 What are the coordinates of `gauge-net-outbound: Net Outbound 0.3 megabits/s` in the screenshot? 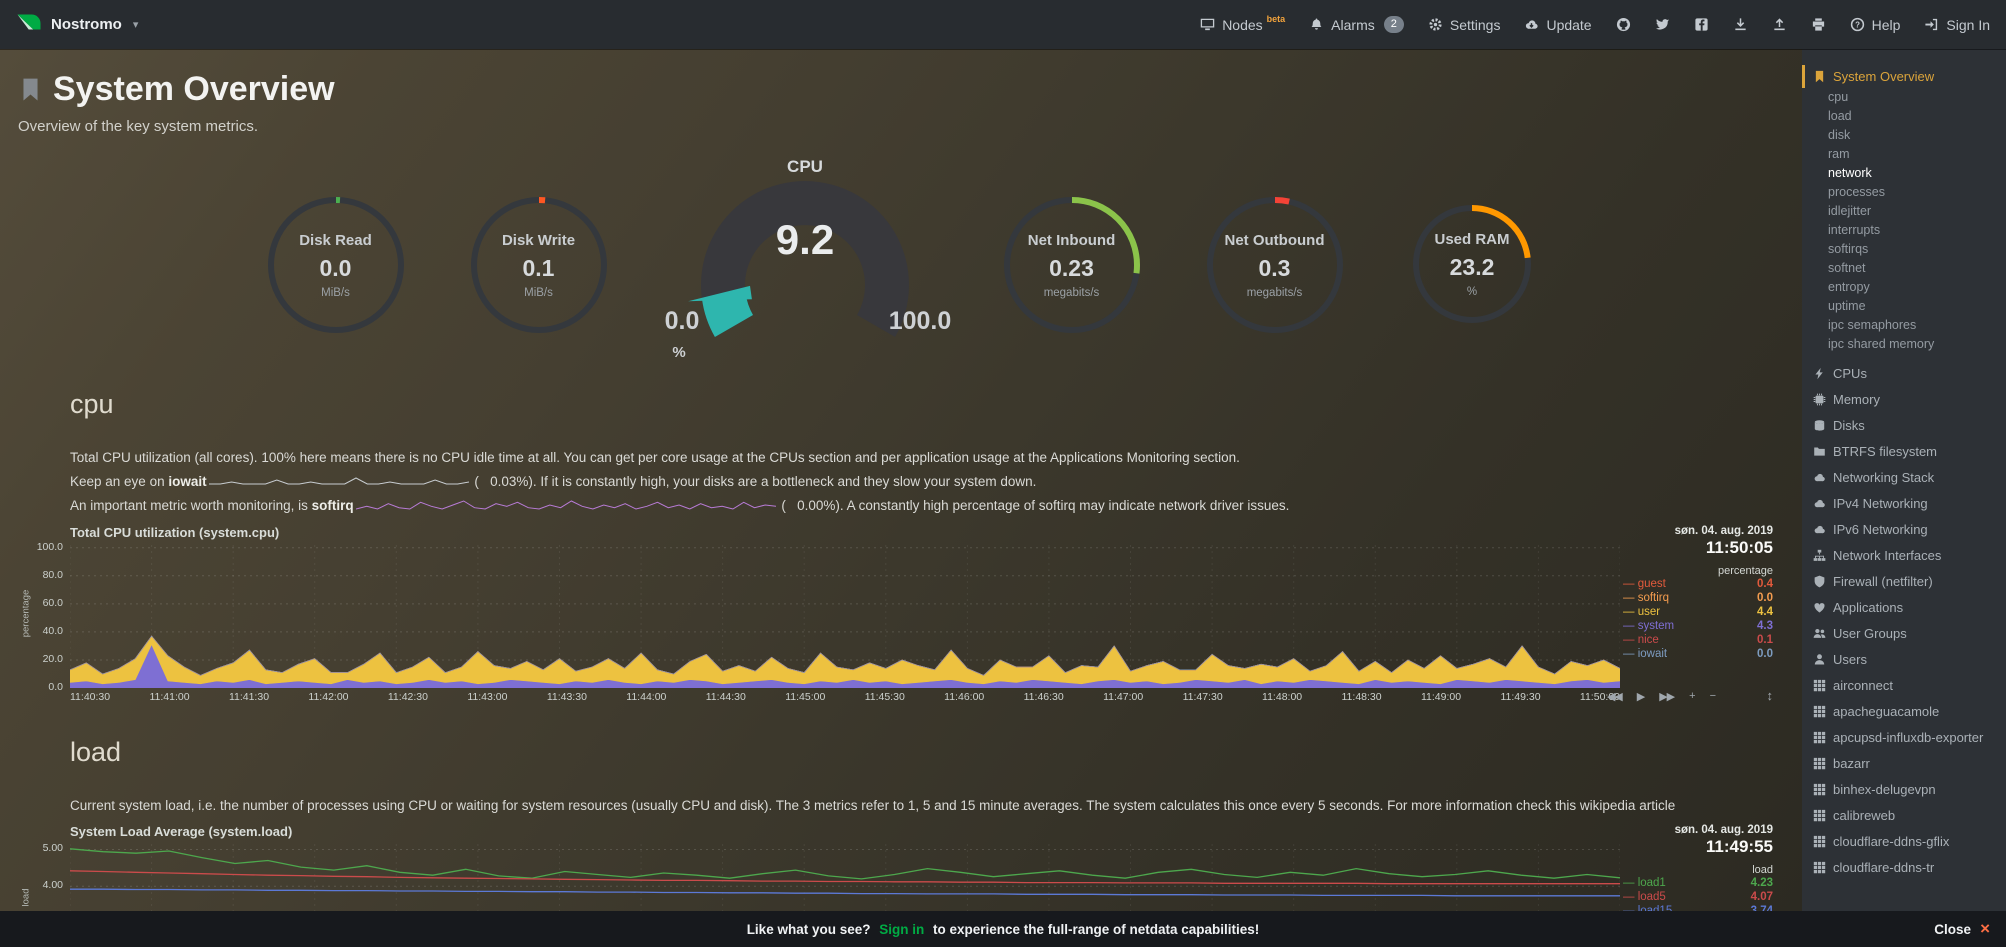 It's located at (1274, 244).